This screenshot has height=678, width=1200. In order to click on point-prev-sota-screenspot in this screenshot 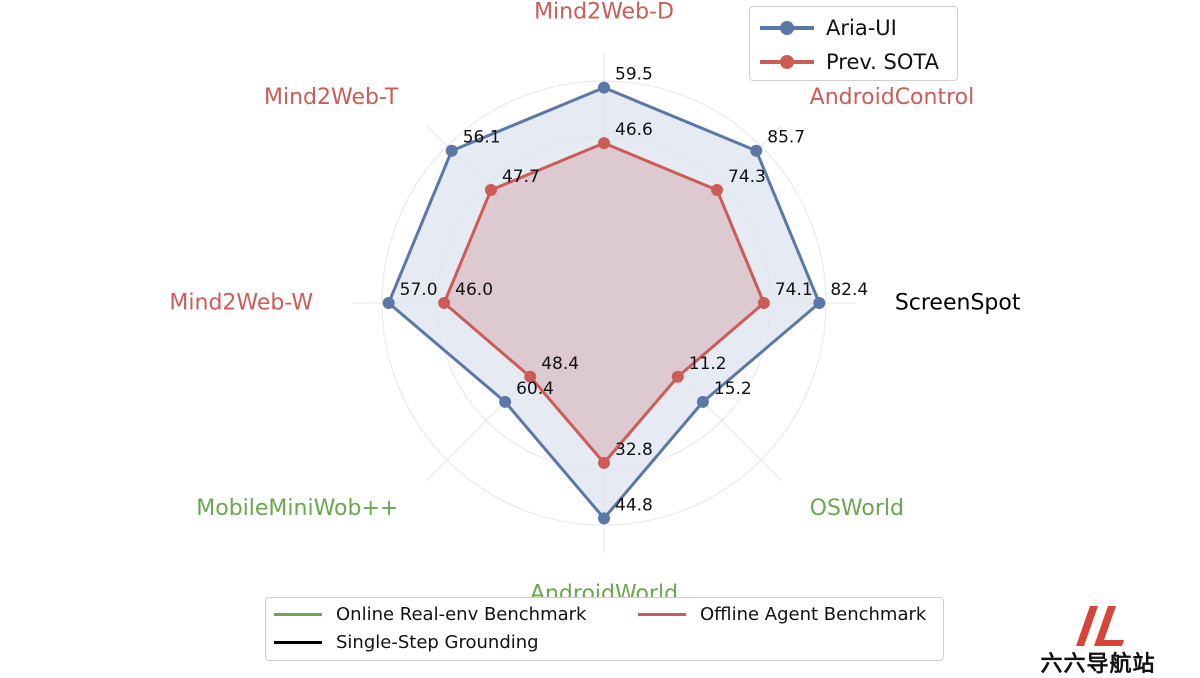, I will do `click(763, 303)`.